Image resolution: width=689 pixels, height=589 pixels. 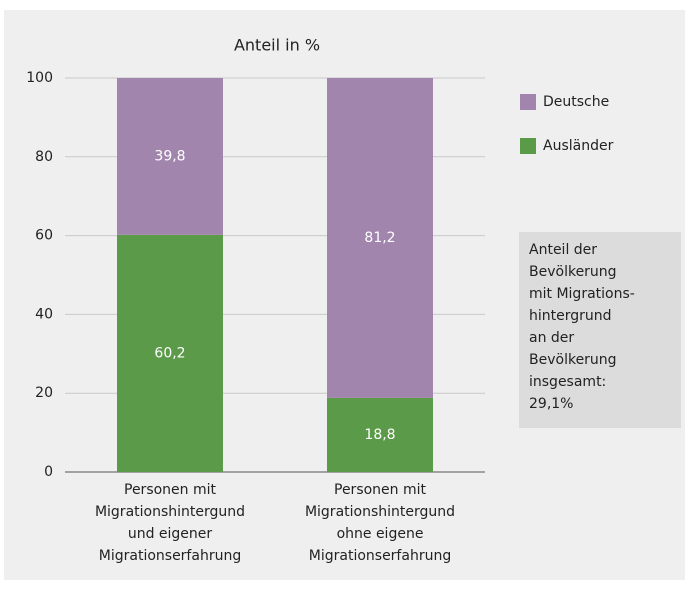 I want to click on value-label: 39,8, so click(x=169, y=156).